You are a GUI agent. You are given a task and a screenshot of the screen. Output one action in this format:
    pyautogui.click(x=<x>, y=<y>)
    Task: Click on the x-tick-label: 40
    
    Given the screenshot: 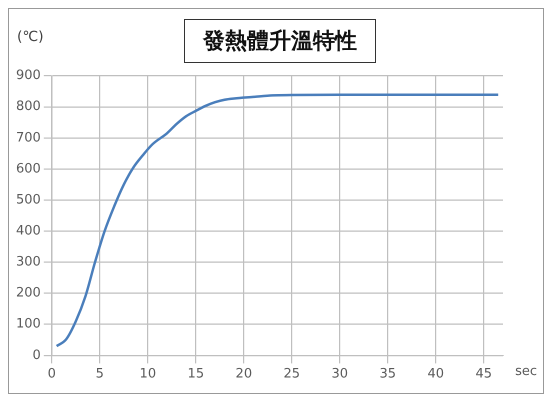 What is the action you would take?
    pyautogui.click(x=436, y=374)
    